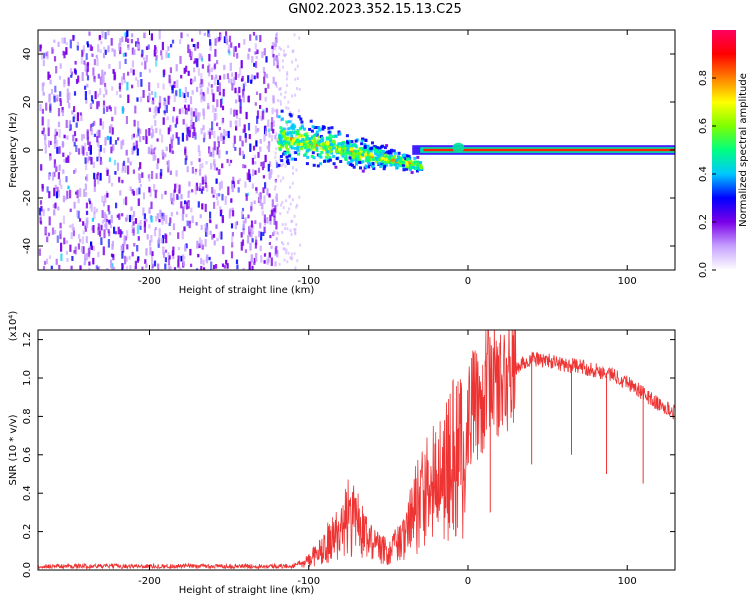 This screenshot has height=604, width=750. Describe the element at coordinates (27, 198) in the screenshot. I see `y-tick-label: -20` at that location.